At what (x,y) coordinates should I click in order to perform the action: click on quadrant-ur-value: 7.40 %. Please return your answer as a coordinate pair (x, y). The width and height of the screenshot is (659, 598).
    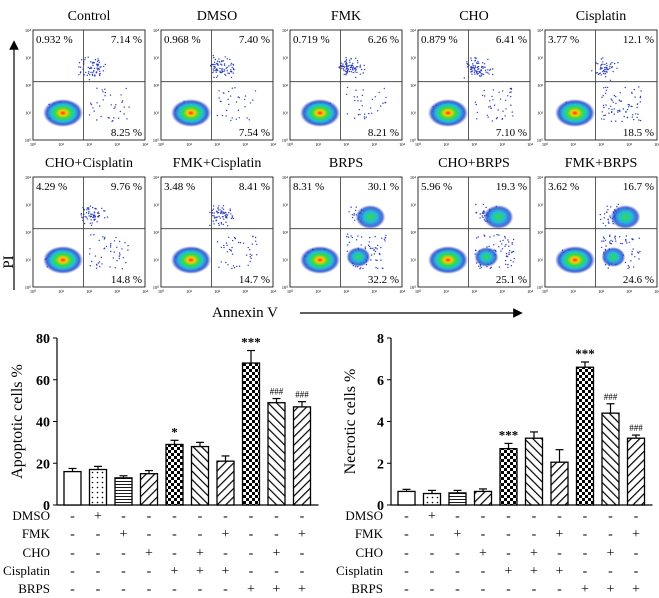
    Looking at the image, I should click on (254, 40).